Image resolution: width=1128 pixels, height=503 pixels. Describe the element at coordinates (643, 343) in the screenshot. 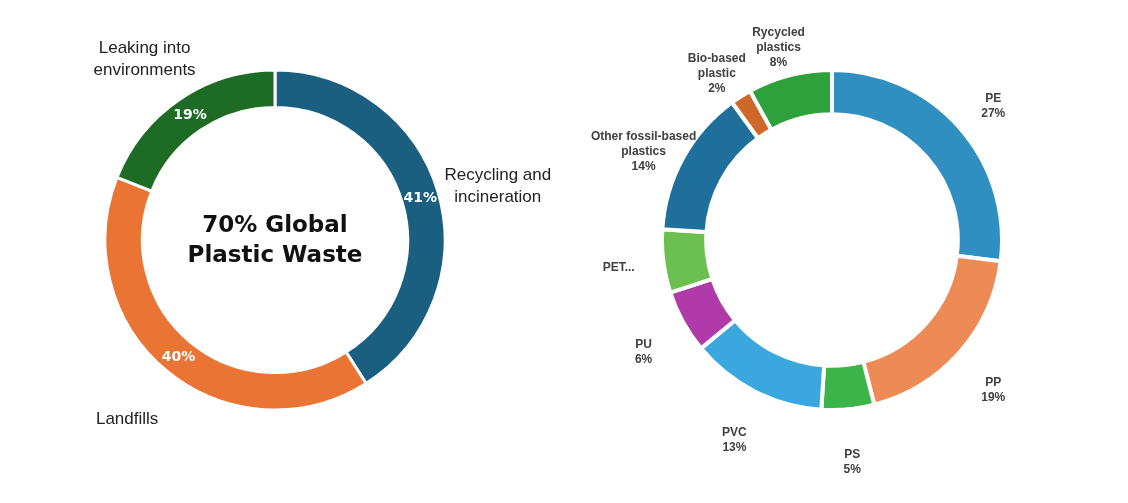

I see `slice-label: PU` at that location.